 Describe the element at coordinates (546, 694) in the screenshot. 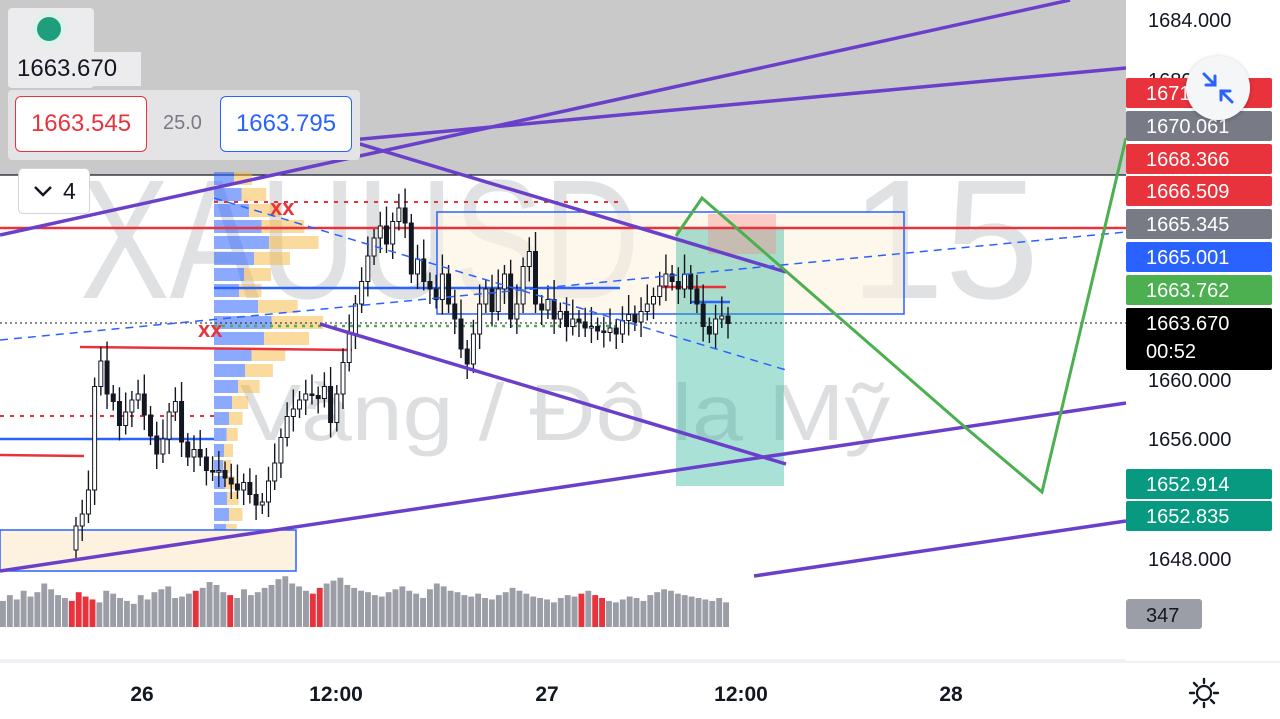

I see `time-axis: 26 12:00 27 12:00 28` at that location.